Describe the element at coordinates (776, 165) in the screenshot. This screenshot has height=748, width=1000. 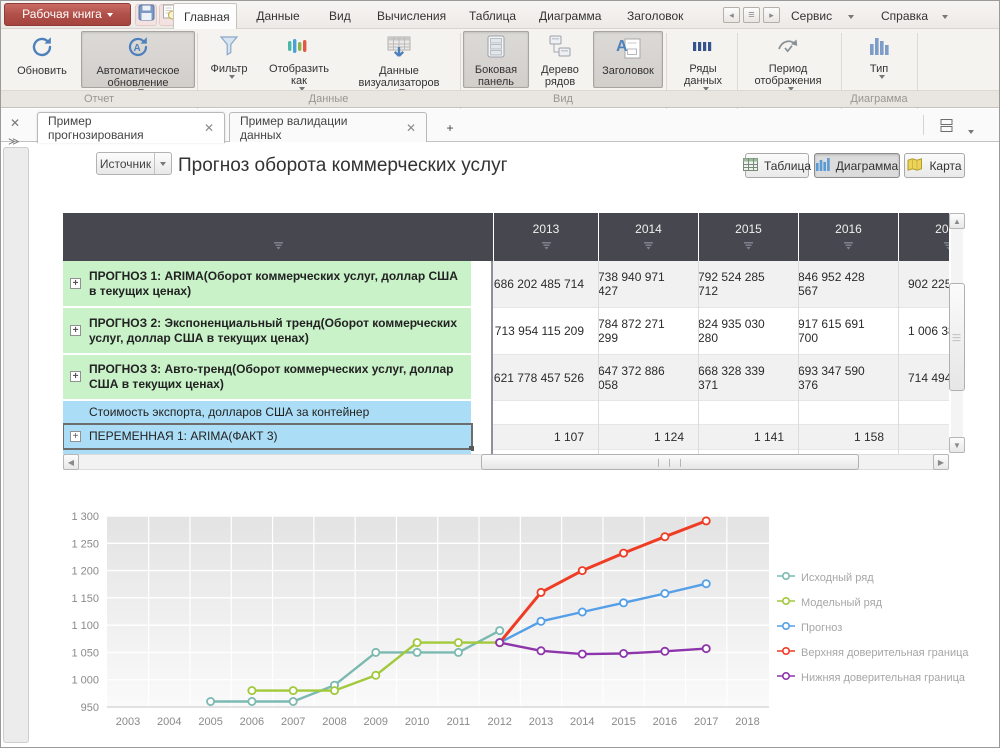
I see `view-table-button: Таблица` at that location.